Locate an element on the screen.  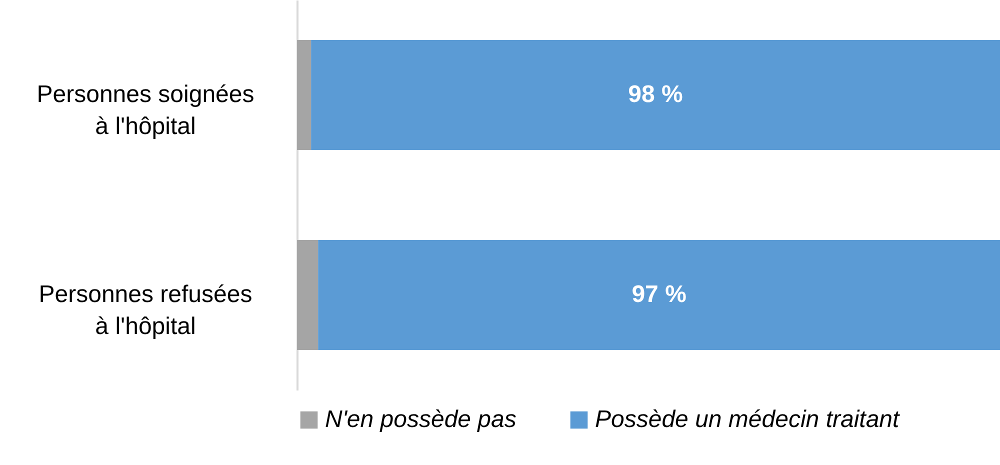
legend-label: N'en possède pas is located at coordinates (420, 419).